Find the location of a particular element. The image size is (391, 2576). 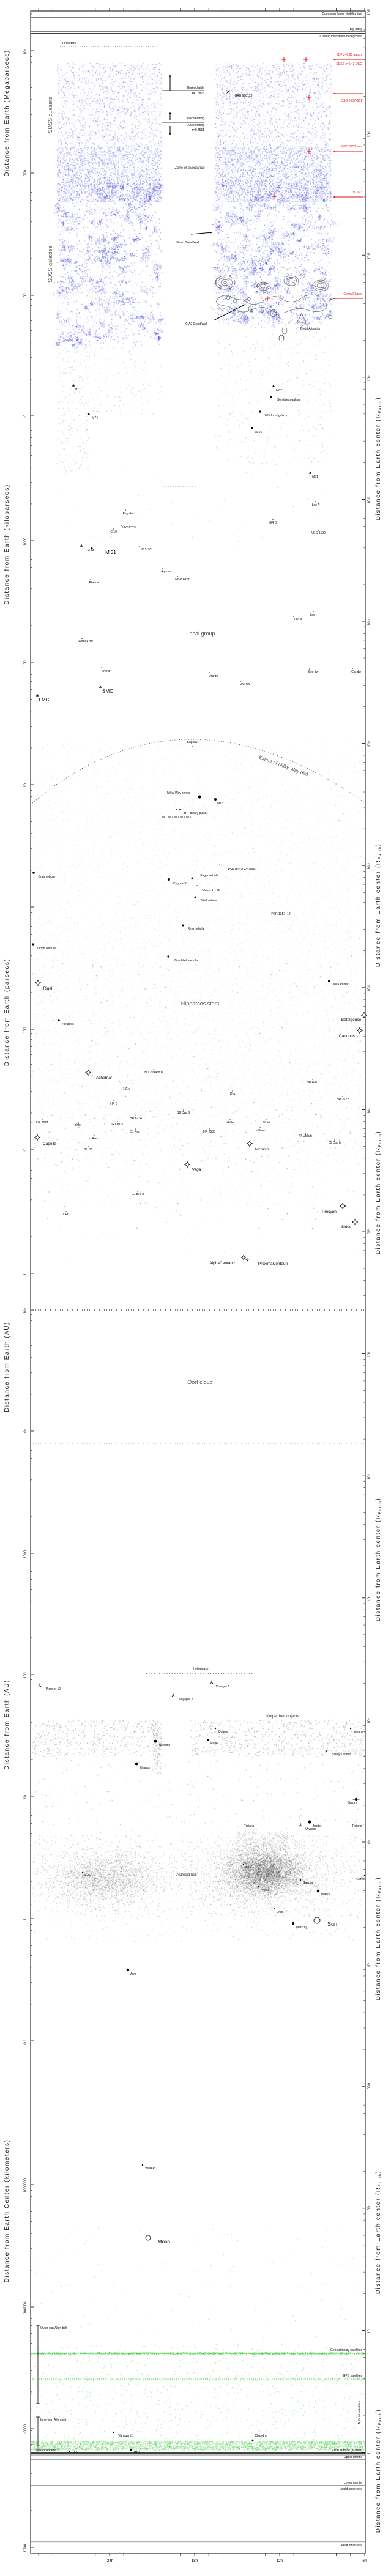

label-inner-van-allen-belt: Inner van Allen belt is located at coordinates (53, 2420).